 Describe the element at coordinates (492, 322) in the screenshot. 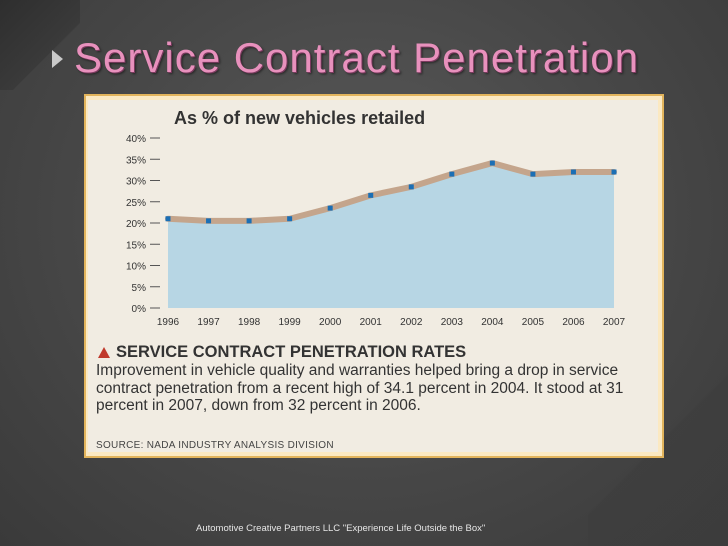

I see `x-tick-label: 2004` at that location.